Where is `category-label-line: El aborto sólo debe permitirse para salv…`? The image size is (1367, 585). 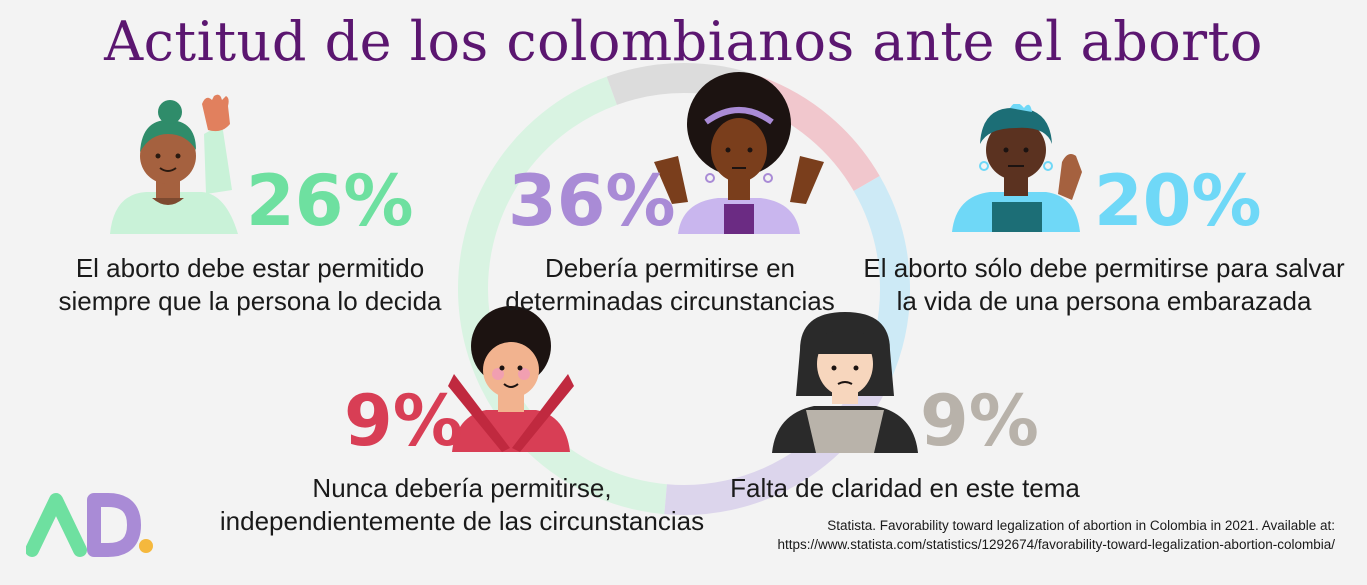 category-label-line: El aborto sólo debe permitirse para salv… is located at coordinates (1104, 268).